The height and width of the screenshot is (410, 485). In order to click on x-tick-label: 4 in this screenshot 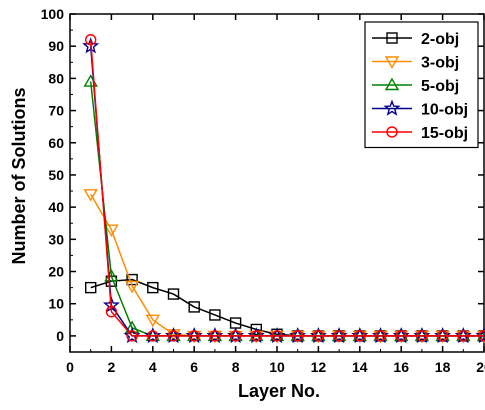, I will do `click(153, 367)`.